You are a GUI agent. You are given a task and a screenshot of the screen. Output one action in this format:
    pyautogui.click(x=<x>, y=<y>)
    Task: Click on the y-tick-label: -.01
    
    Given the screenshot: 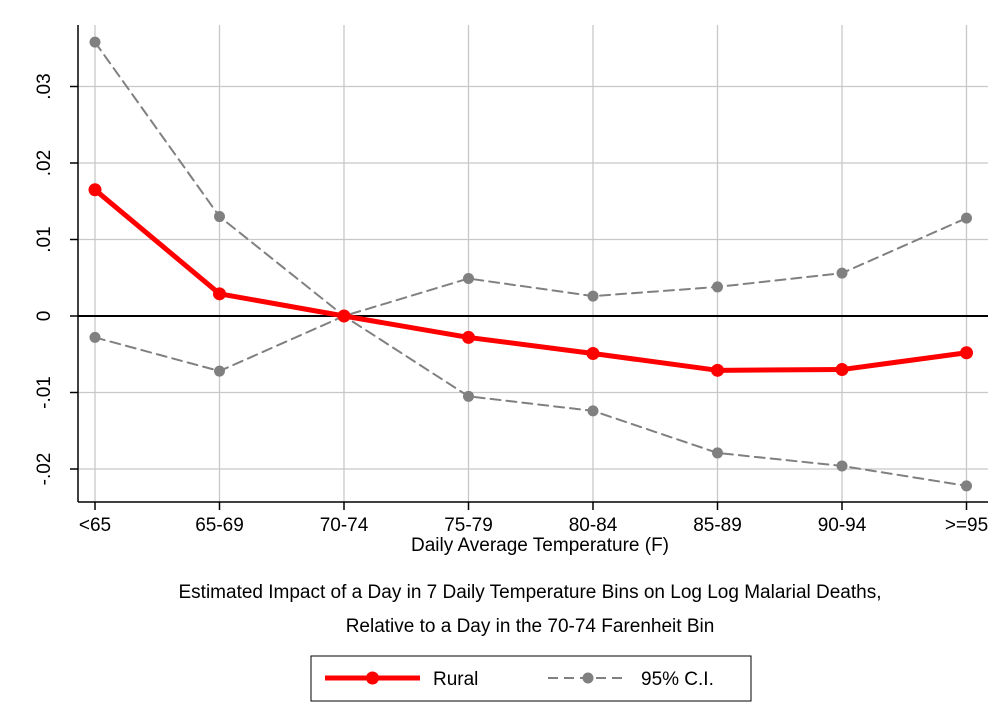 What is the action you would take?
    pyautogui.click(x=44, y=392)
    